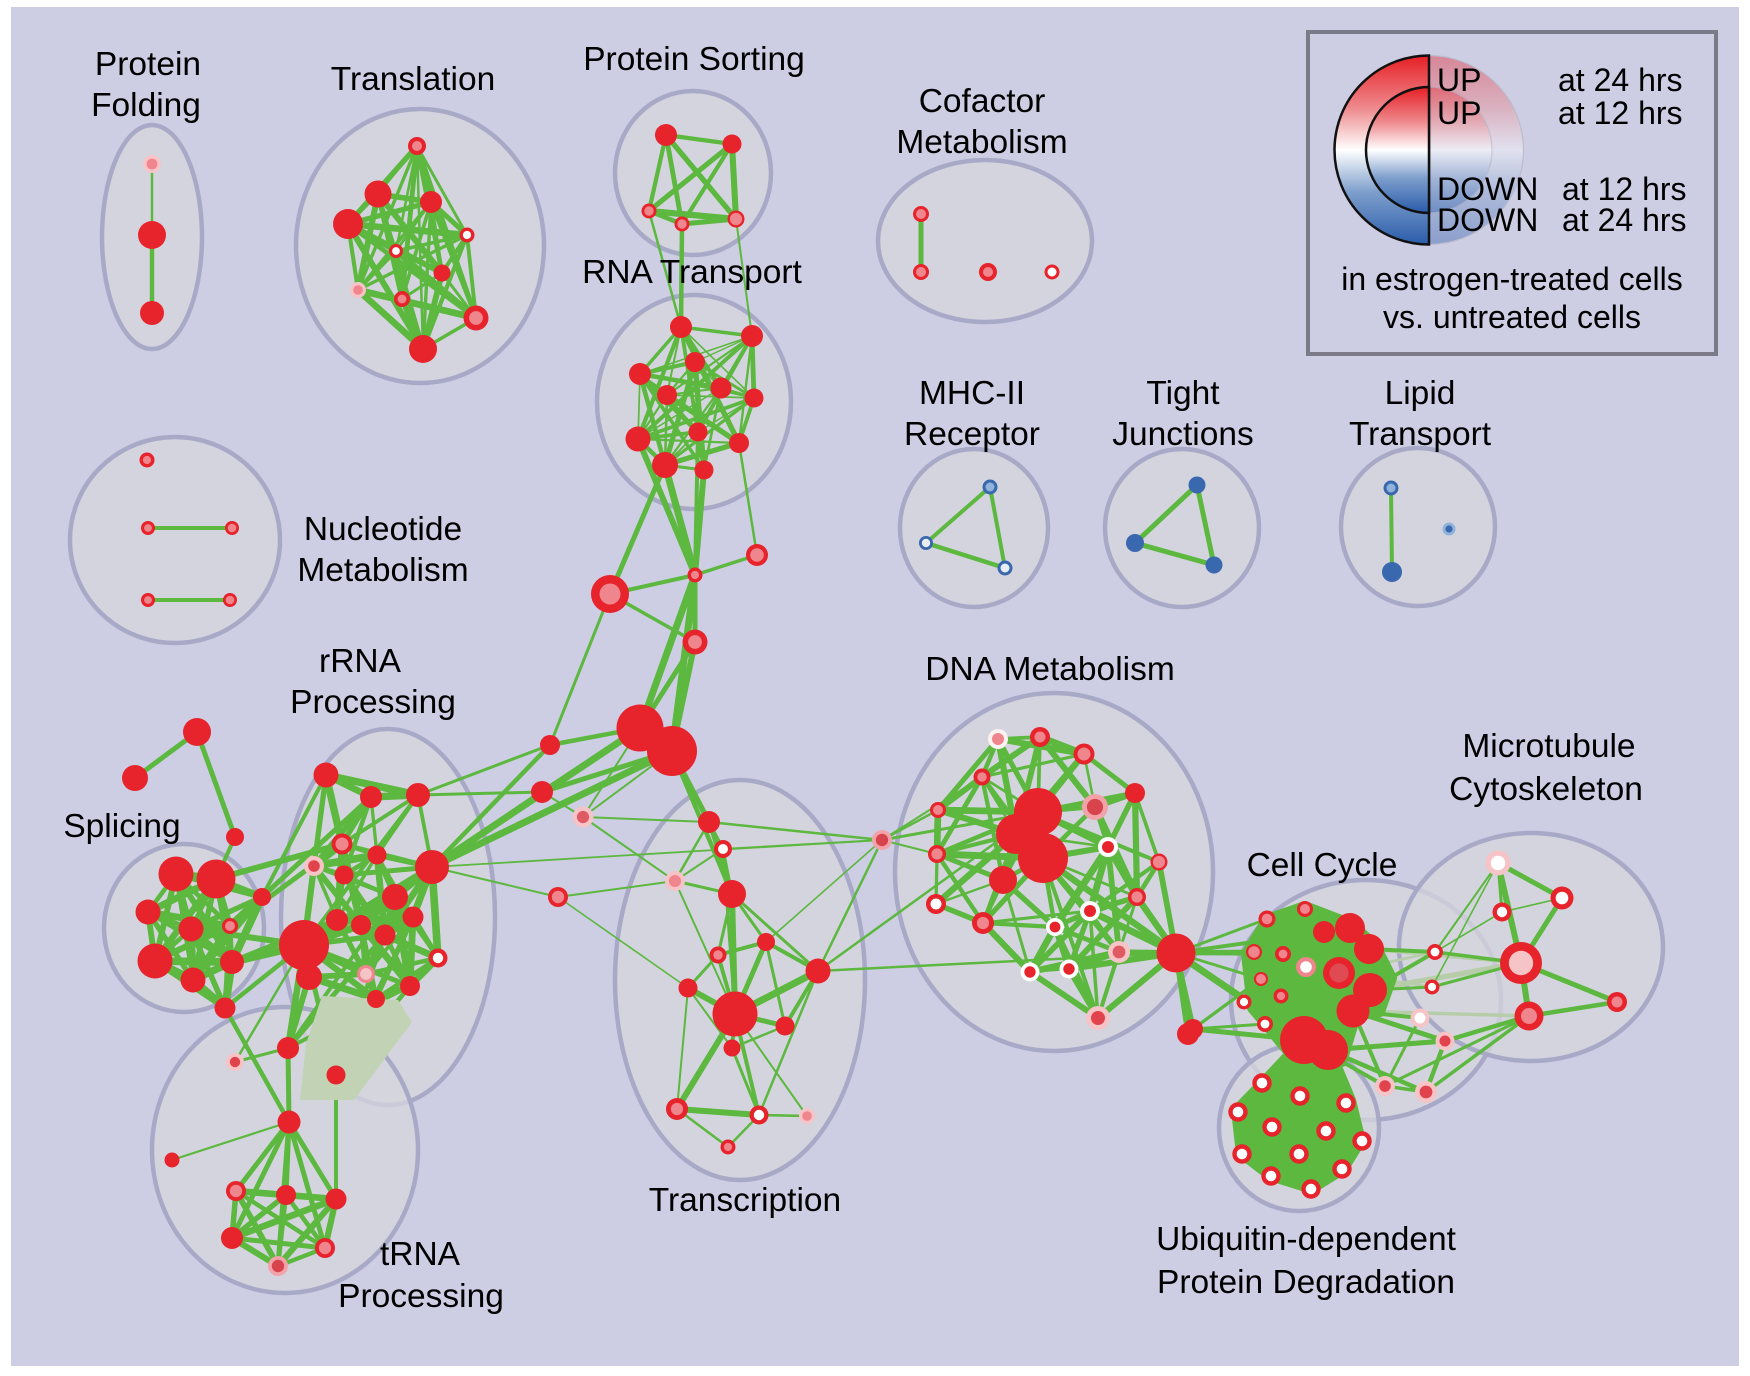 Image resolution: width=1750 pixels, height=1376 pixels. I want to click on svg-text: Transcription, so click(745, 1200).